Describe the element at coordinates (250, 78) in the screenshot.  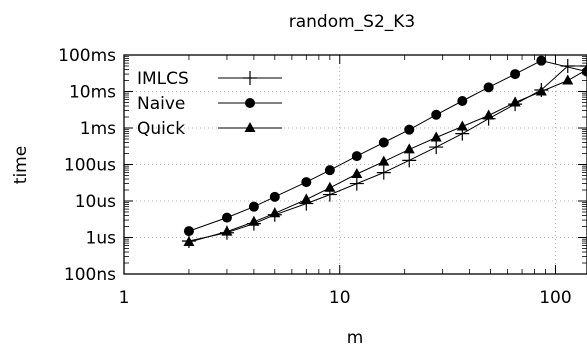
I see `legend-marker-imlcs` at that location.